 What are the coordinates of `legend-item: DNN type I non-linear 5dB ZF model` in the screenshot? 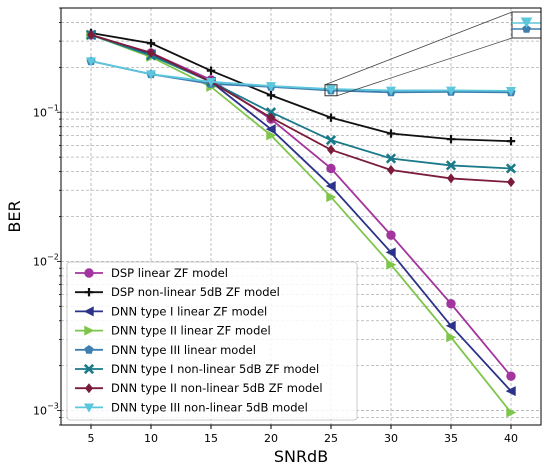 It's located at (197, 369).